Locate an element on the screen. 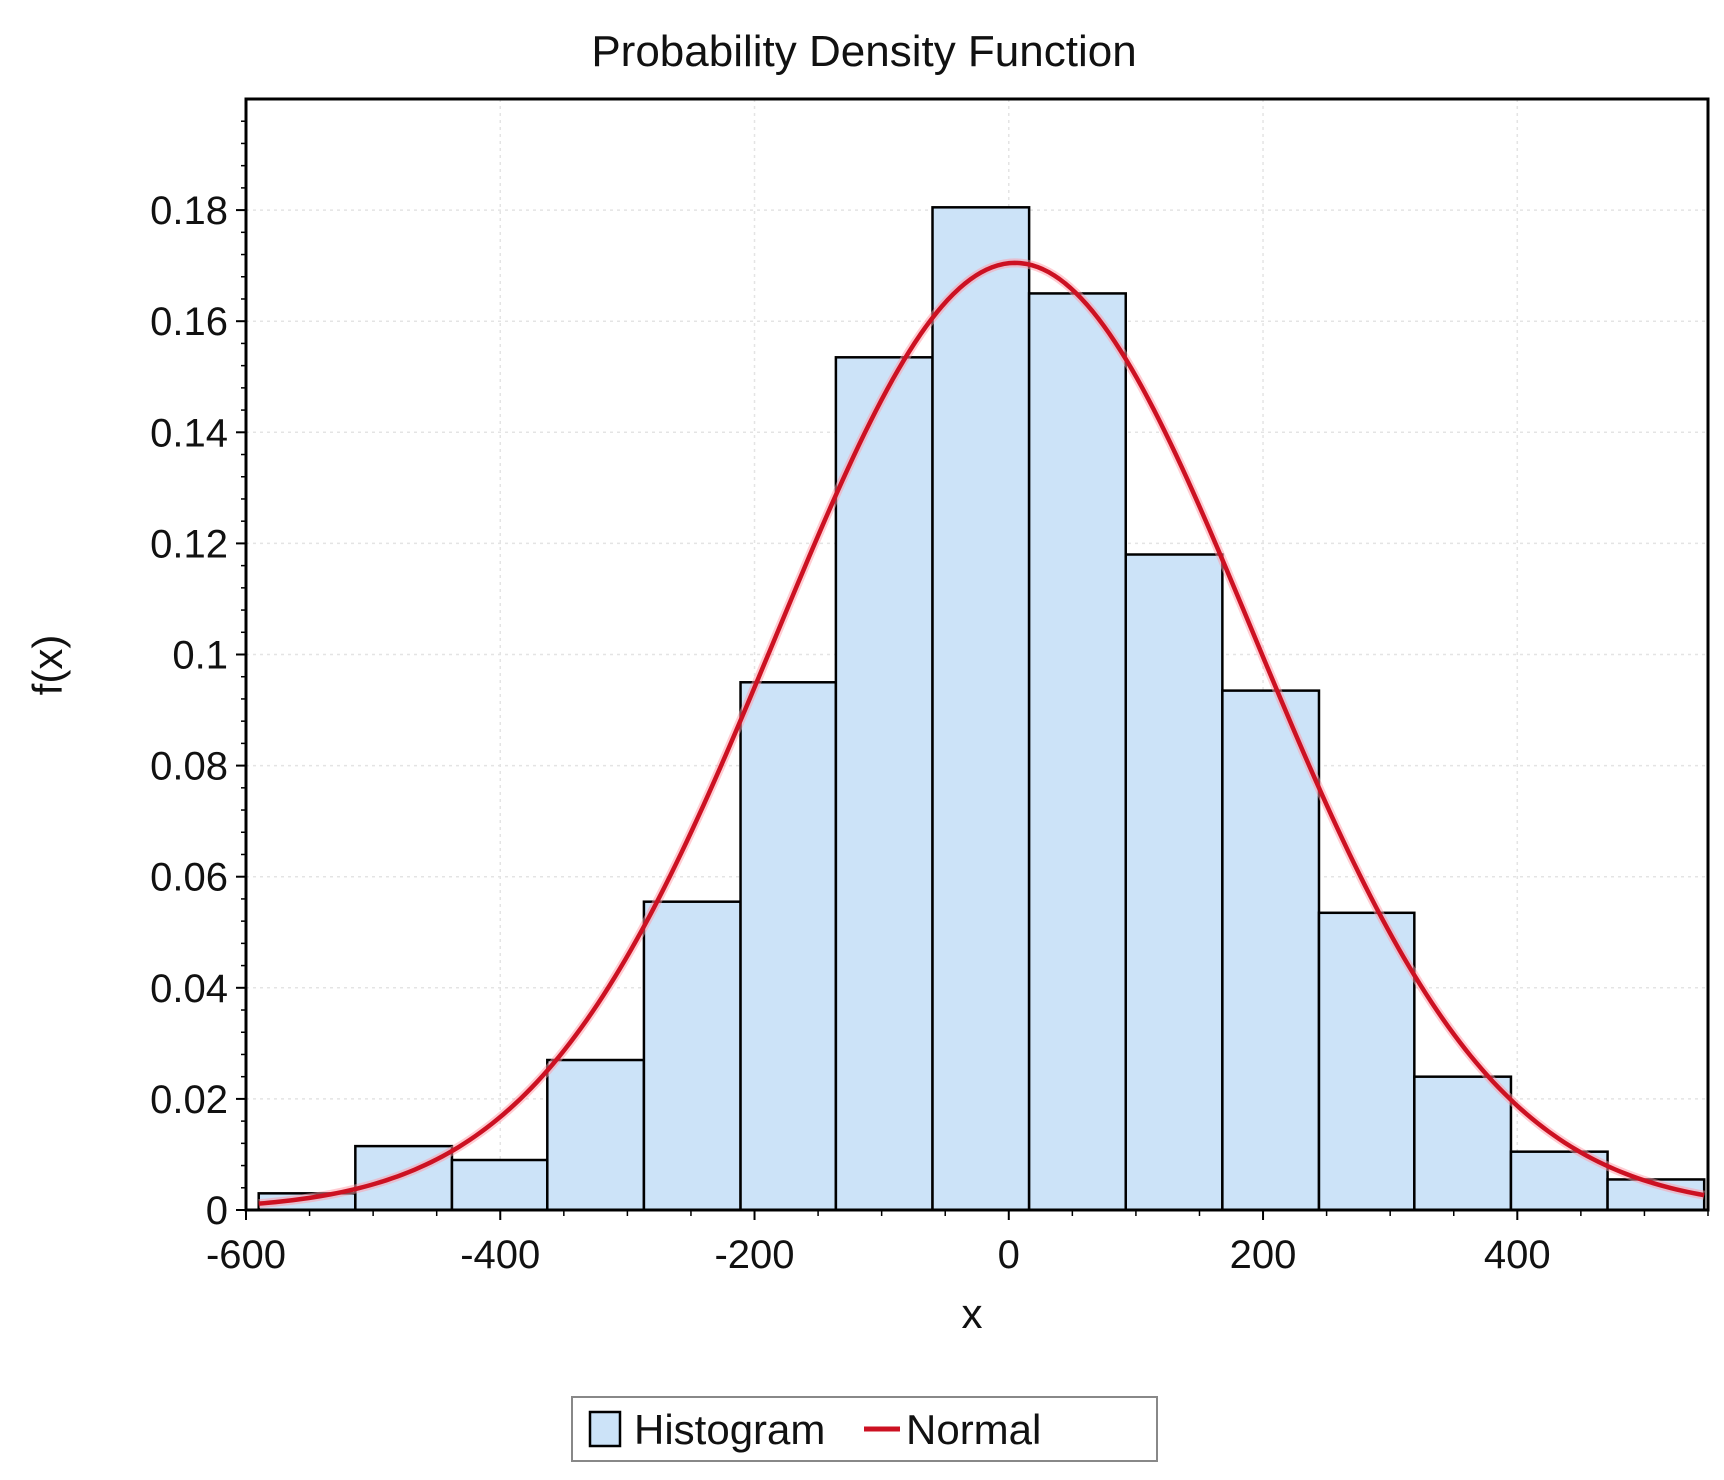  y-tick-label: 0.1 is located at coordinates (200, 656).